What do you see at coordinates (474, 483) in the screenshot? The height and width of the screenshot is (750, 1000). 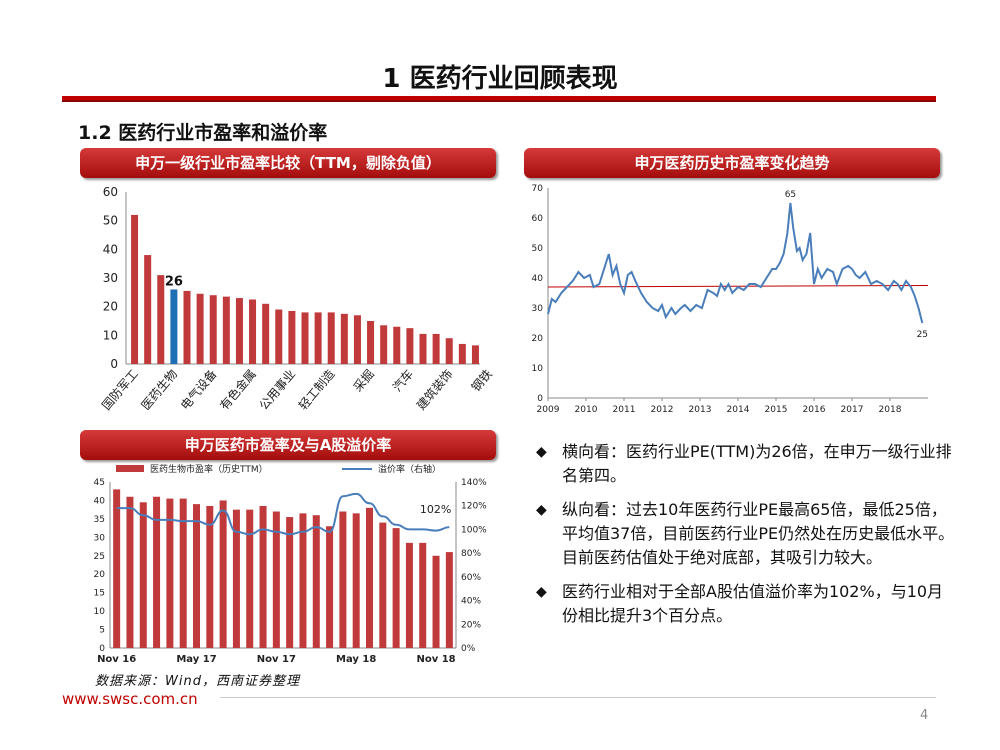 I see `y2-tick-label: 140%` at bounding box center [474, 483].